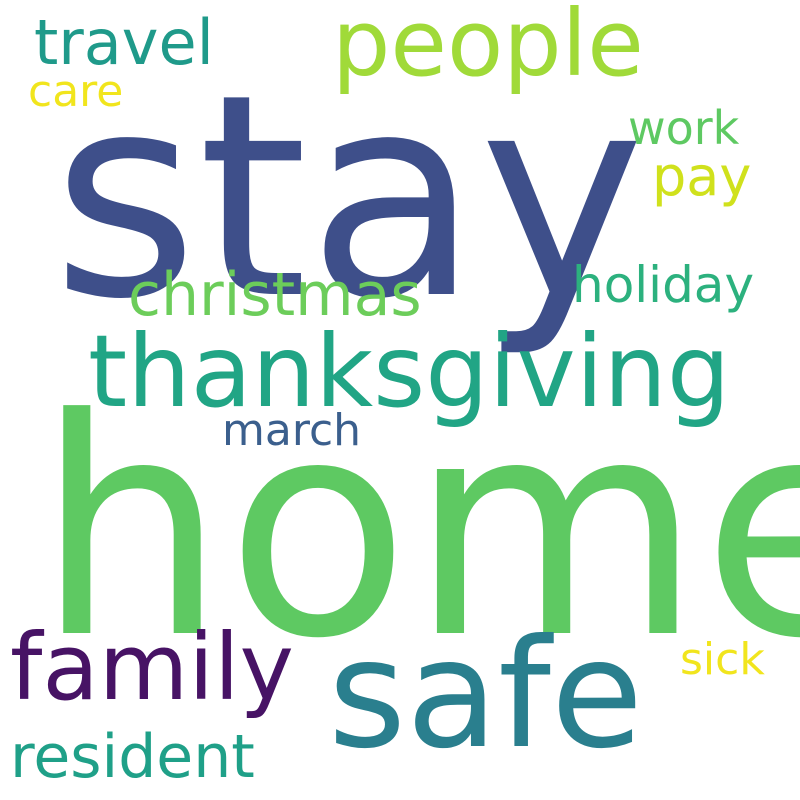 This screenshot has height=800, width=800. Describe the element at coordinates (663, 285) in the screenshot. I see `word-holiday: holiday` at that location.